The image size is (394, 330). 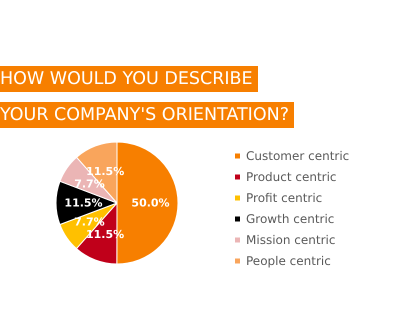 I want to click on legend-label: Customer centric, so click(x=298, y=156).